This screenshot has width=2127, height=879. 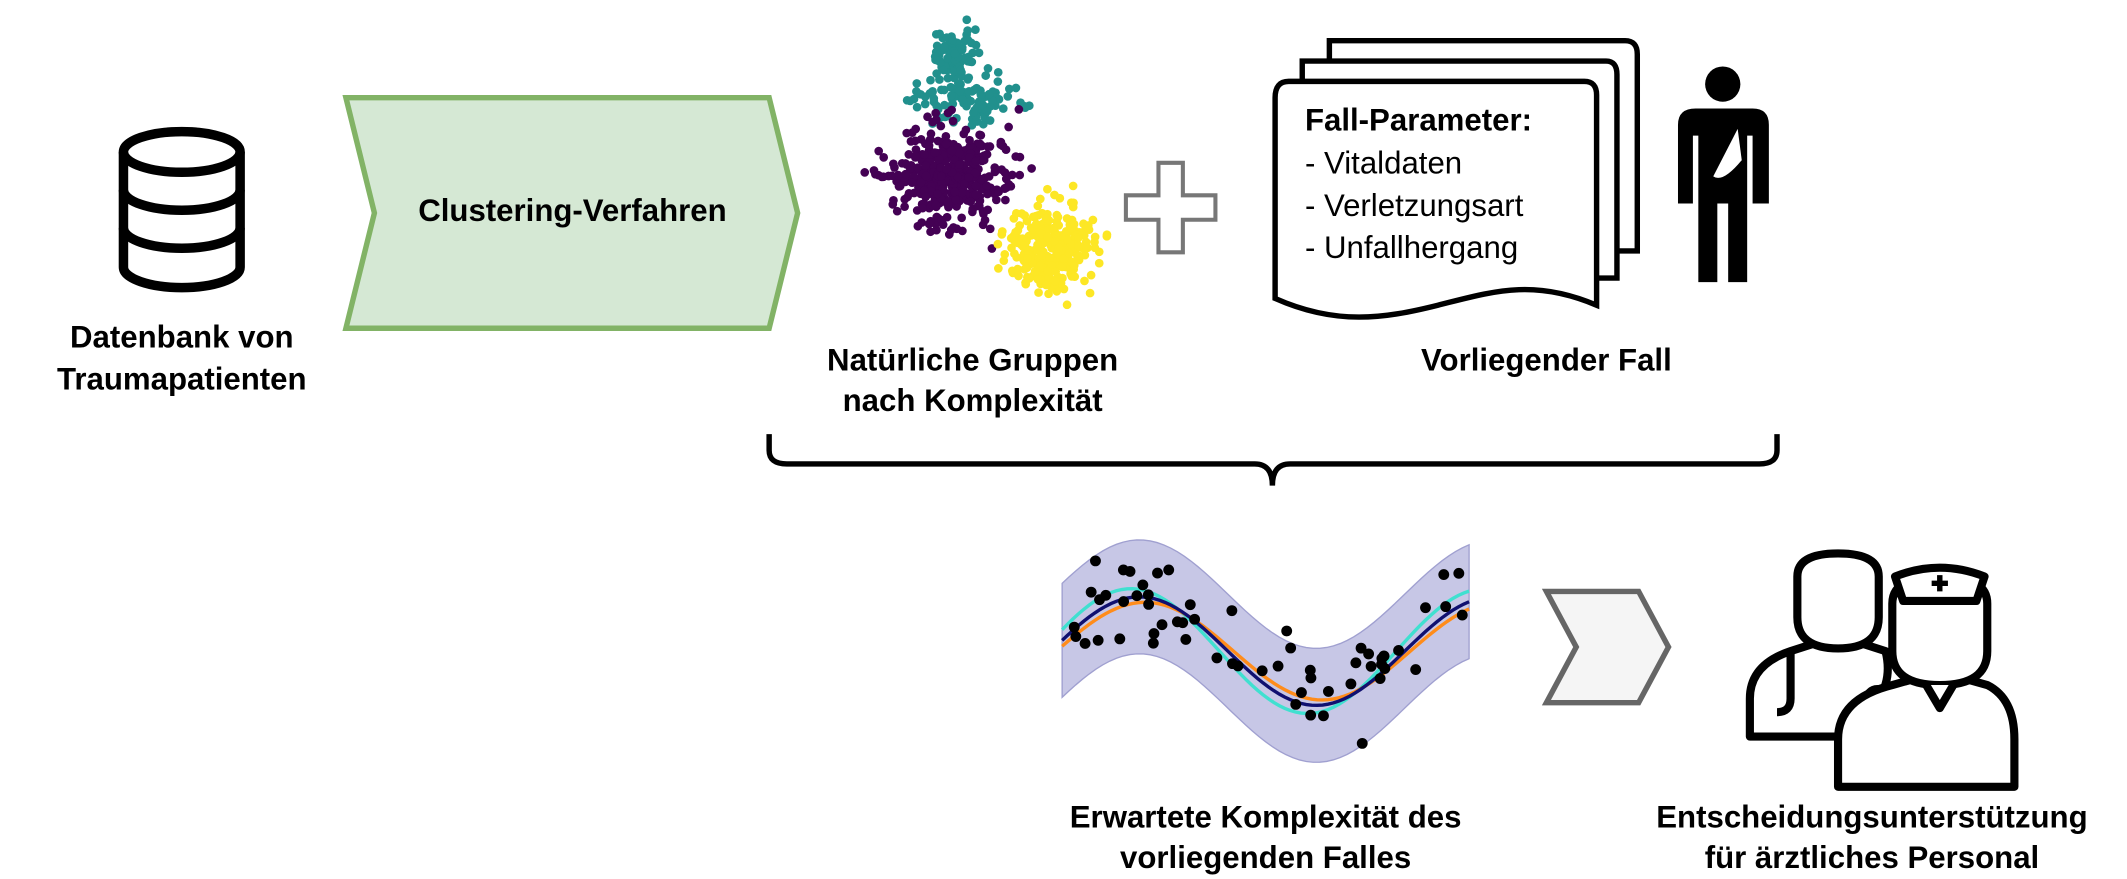 I want to click on database-label: Datenbank von, so click(x=182, y=336).